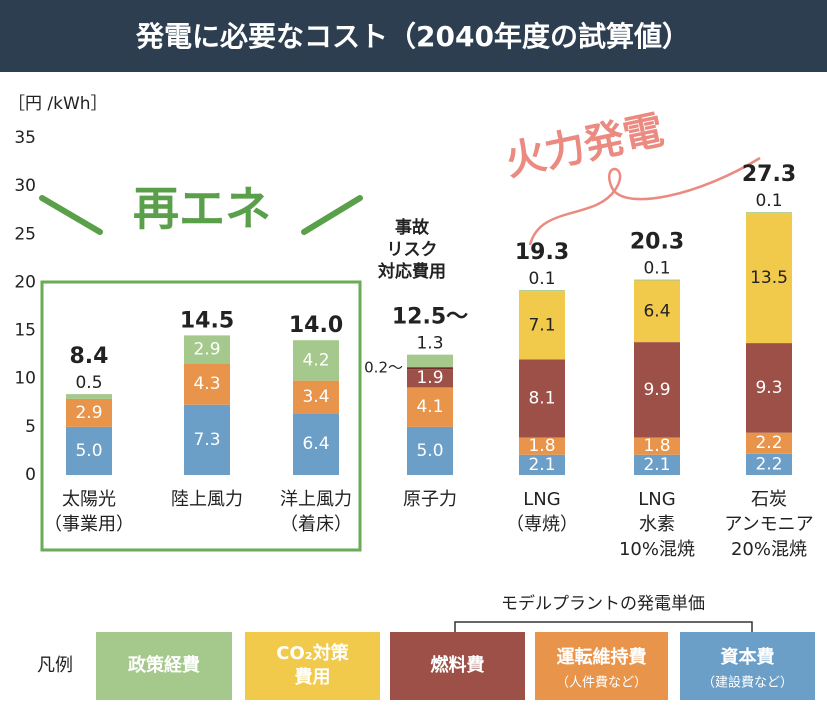 The width and height of the screenshot is (827, 707). Describe the element at coordinates (747, 683) in the screenshot. I see `legend-note: （建設費など）` at that location.